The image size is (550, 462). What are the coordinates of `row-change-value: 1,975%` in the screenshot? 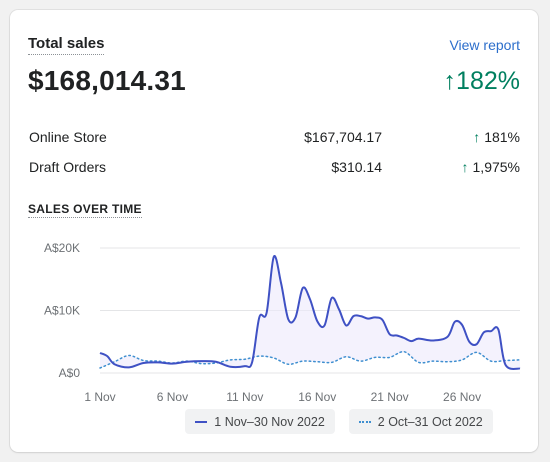 It's located at (496, 167).